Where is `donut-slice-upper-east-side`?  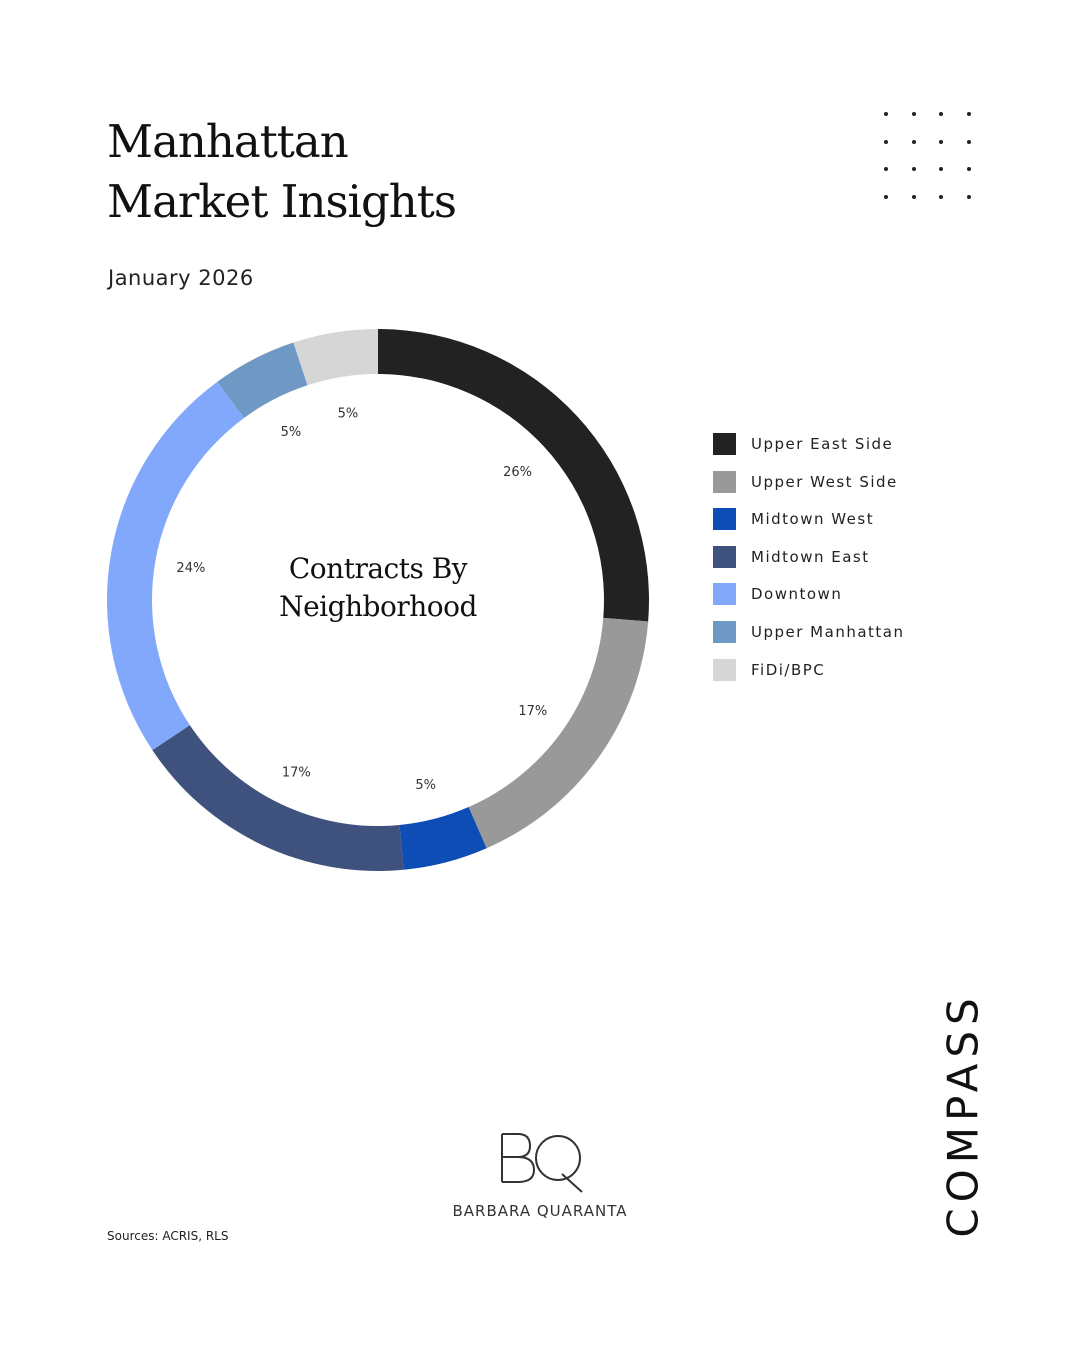 donut-slice-upper-east-side is located at coordinates (513, 475).